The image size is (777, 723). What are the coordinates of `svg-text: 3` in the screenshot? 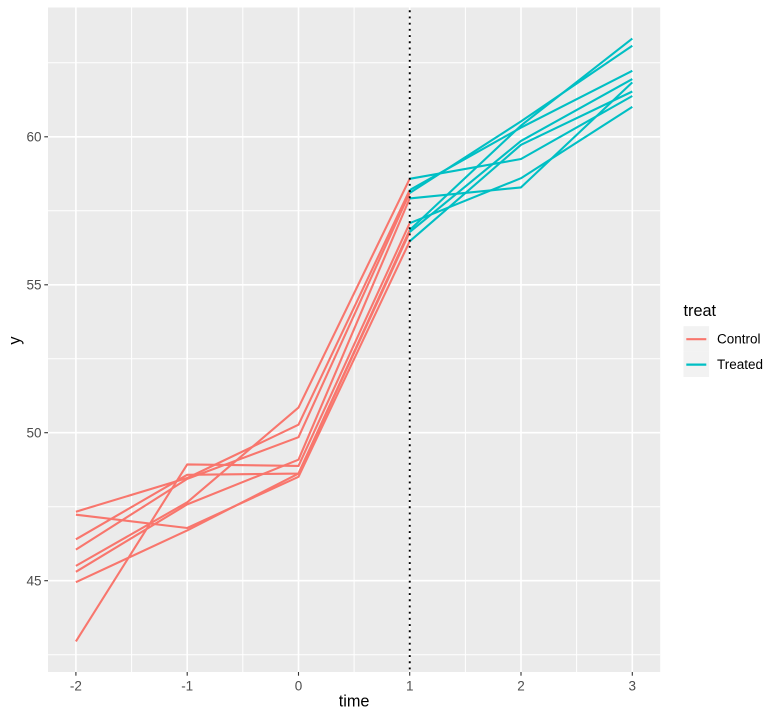 It's located at (633, 685).